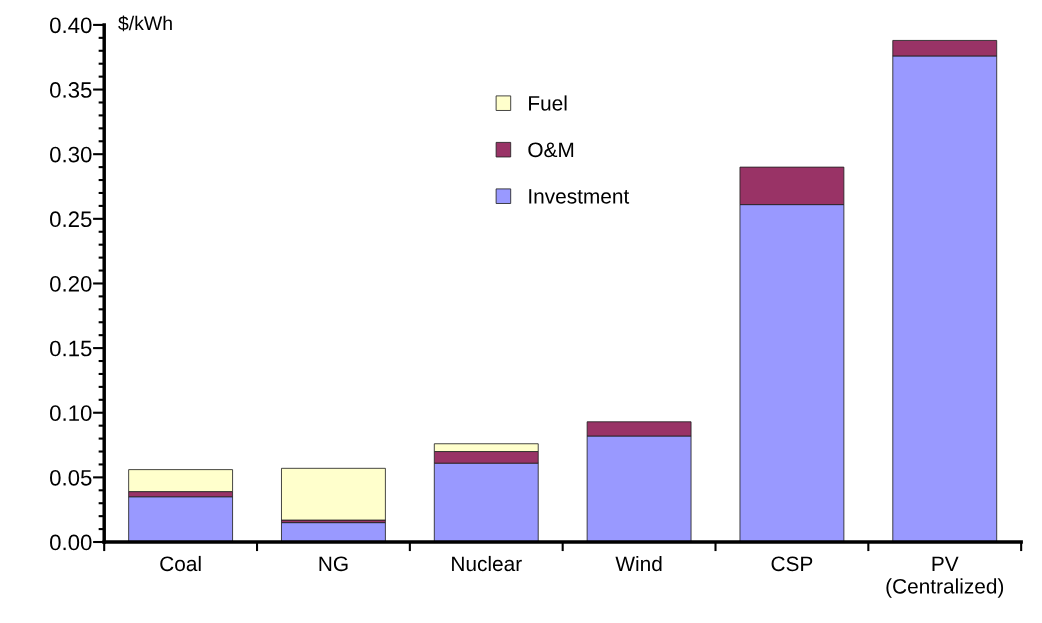 The image size is (1042, 623). What do you see at coordinates (792, 564) in the screenshot?
I see `x-tick-label: CSP` at bounding box center [792, 564].